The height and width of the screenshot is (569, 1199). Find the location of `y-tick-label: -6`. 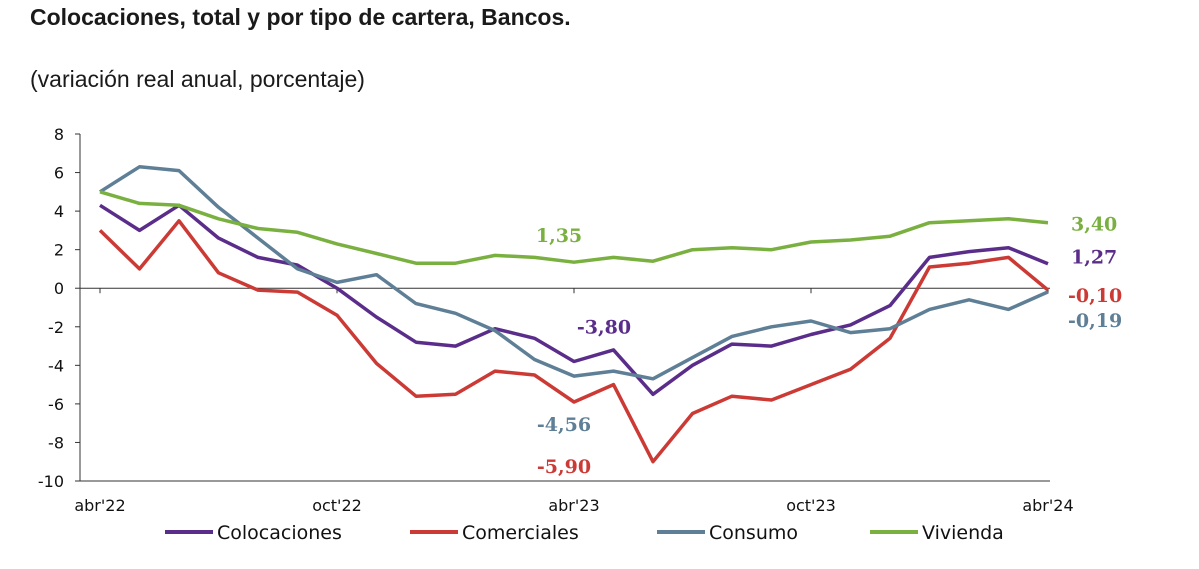

y-tick-label: -6 is located at coordinates (56, 404).